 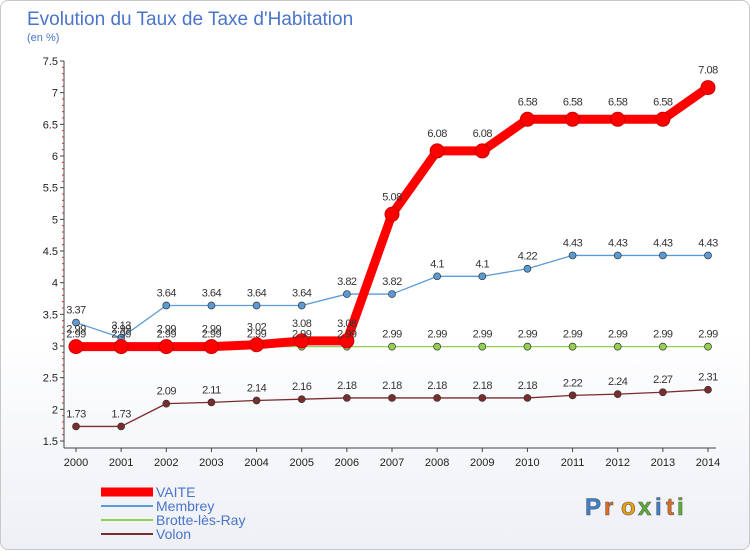 What do you see at coordinates (663, 463) in the screenshot?
I see `x-tick-label: 2013` at bounding box center [663, 463].